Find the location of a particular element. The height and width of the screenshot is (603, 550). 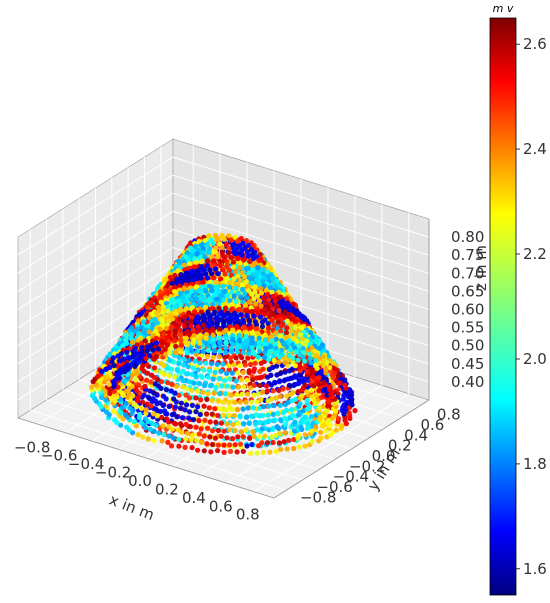

colorbar-tick-label: 1.8 is located at coordinates (535, 464).